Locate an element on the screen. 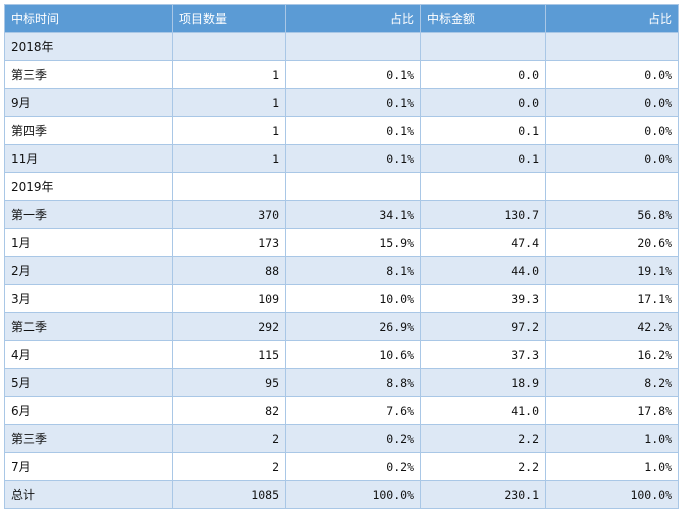  cell-bid-amount: 97.2 is located at coordinates (483, 326).